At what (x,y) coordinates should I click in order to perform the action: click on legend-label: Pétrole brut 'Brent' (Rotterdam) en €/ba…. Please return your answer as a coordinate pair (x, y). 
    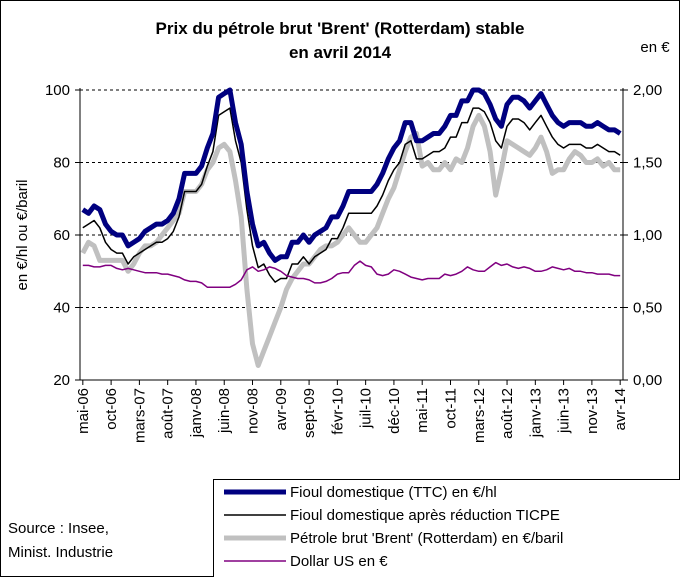
    Looking at the image, I should click on (426, 538).